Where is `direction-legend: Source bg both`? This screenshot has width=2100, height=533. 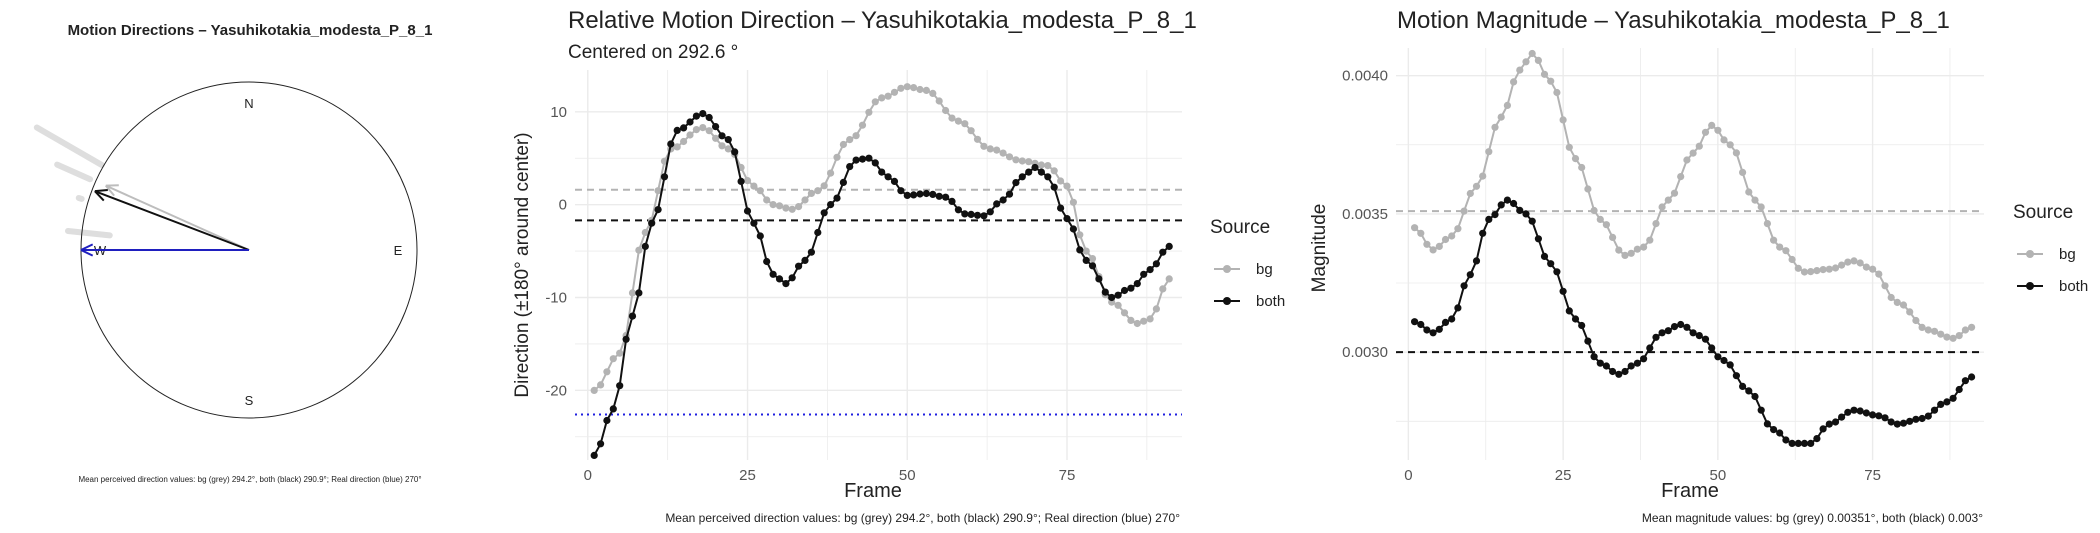 direction-legend: Source bg both is located at coordinates (1247, 263).